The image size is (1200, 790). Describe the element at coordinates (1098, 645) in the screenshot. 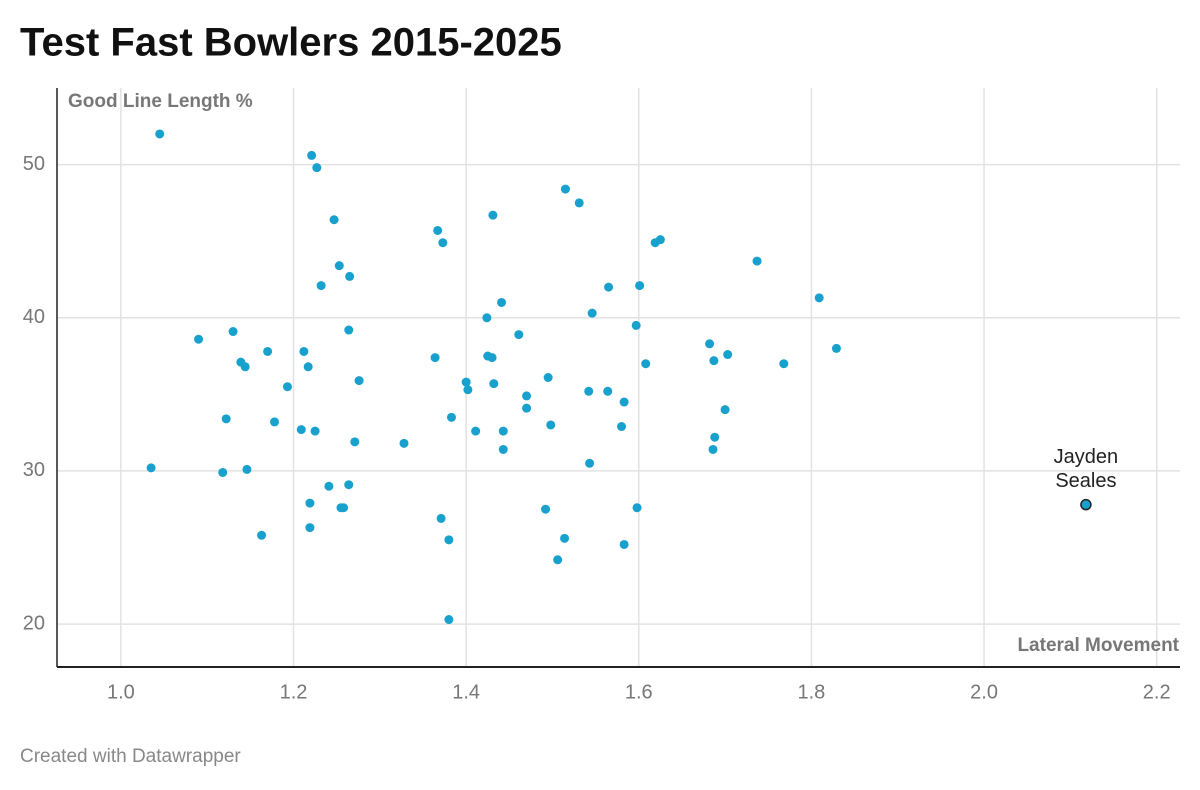

I see `x-axis-title: Lateral Movement` at that location.